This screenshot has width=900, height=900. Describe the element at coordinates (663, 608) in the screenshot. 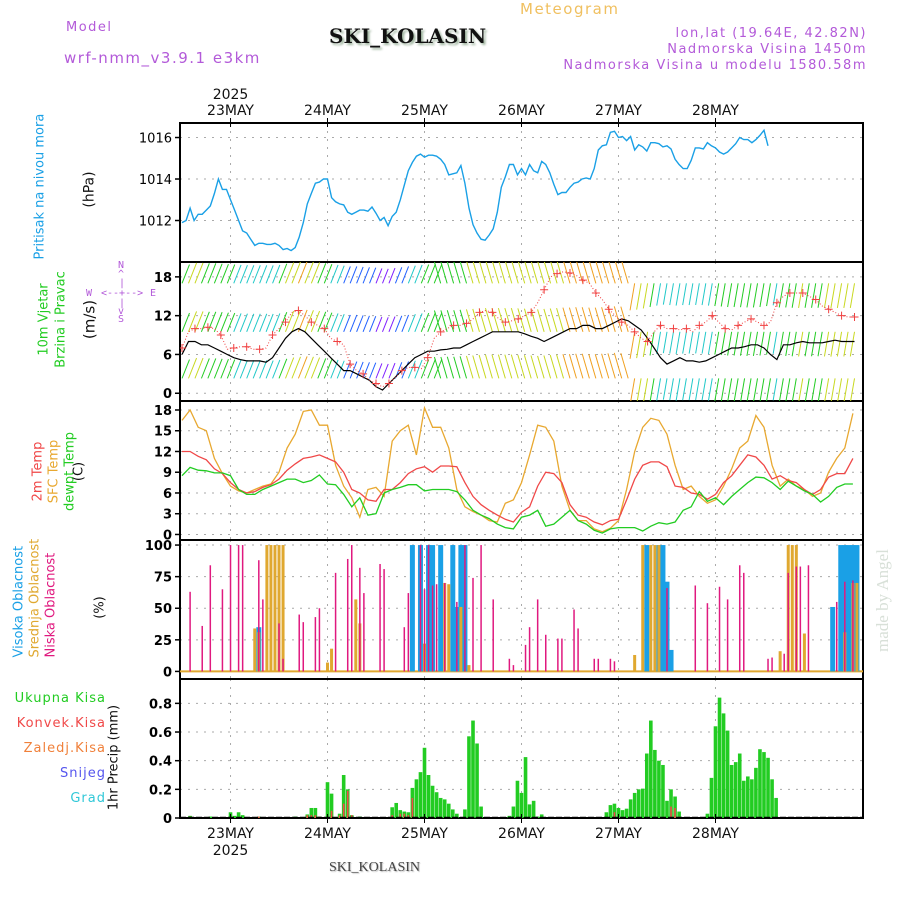

I see `cloud-high-bar` at that location.